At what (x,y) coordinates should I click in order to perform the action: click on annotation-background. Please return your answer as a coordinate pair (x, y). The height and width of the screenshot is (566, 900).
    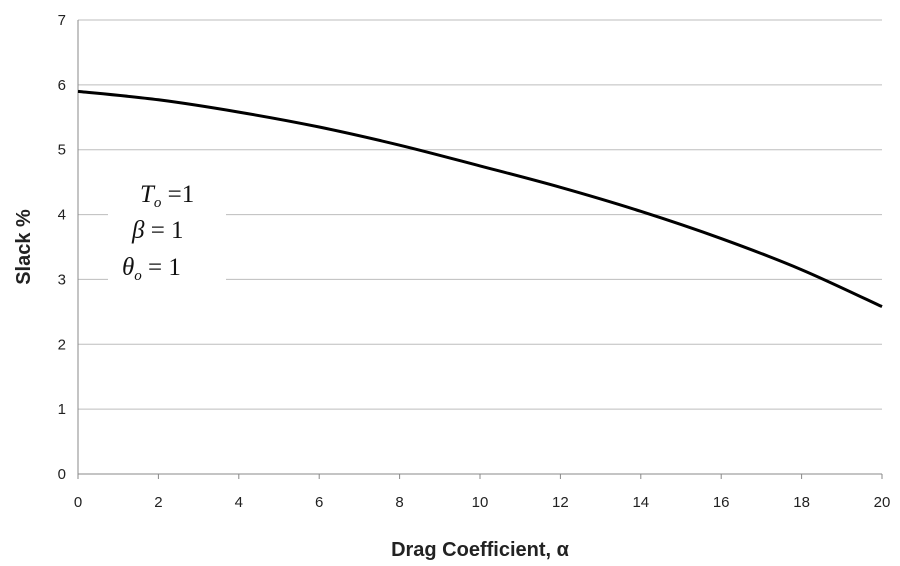
    Looking at the image, I should click on (167, 229).